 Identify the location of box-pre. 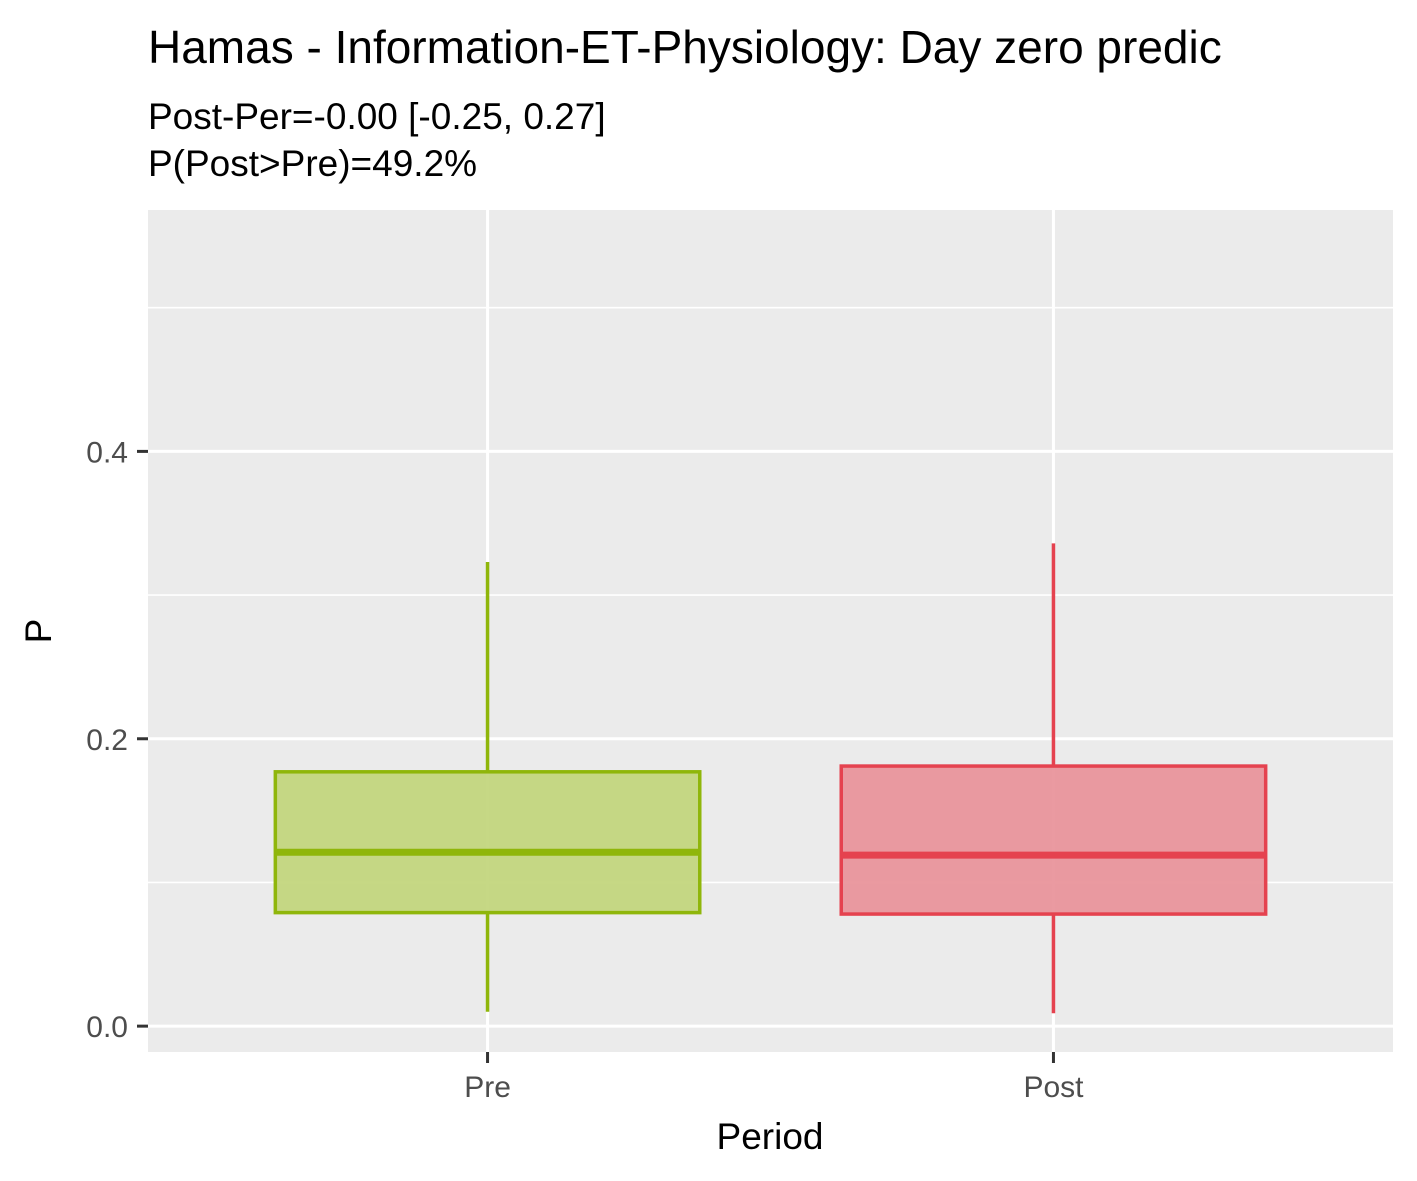
(487, 842).